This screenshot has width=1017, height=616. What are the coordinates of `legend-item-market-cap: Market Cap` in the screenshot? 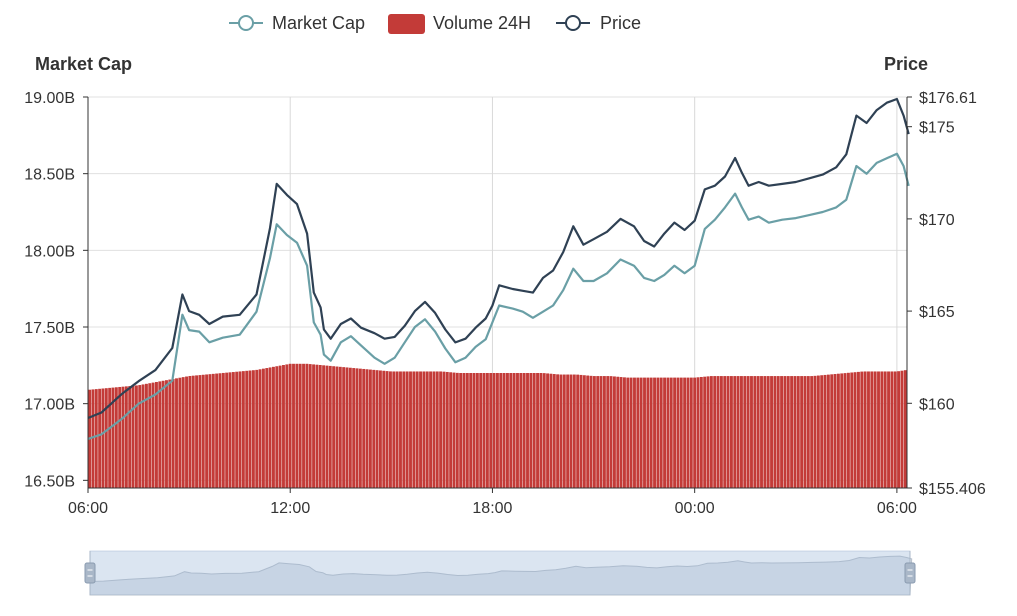 It's located at (297, 23).